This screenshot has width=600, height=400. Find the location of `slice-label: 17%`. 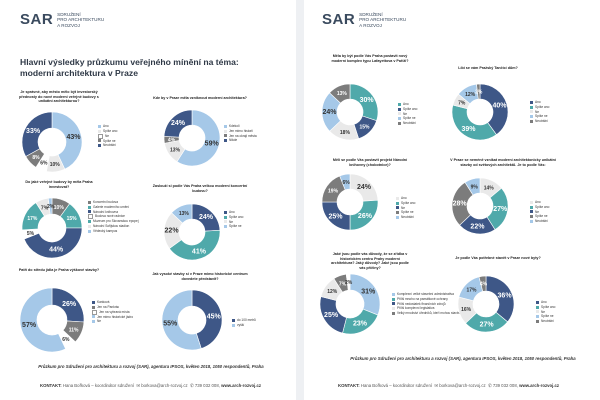

slice-label: 17% is located at coordinates (32, 219).